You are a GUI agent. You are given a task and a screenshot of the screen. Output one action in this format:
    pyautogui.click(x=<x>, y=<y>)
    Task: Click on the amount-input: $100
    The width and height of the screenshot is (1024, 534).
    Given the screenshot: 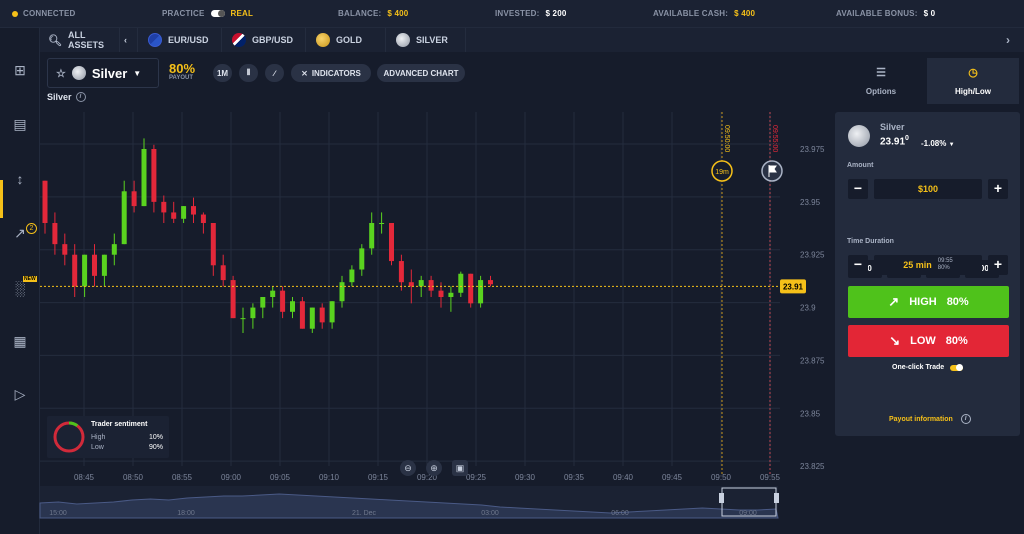 What is the action you would take?
    pyautogui.click(x=928, y=189)
    